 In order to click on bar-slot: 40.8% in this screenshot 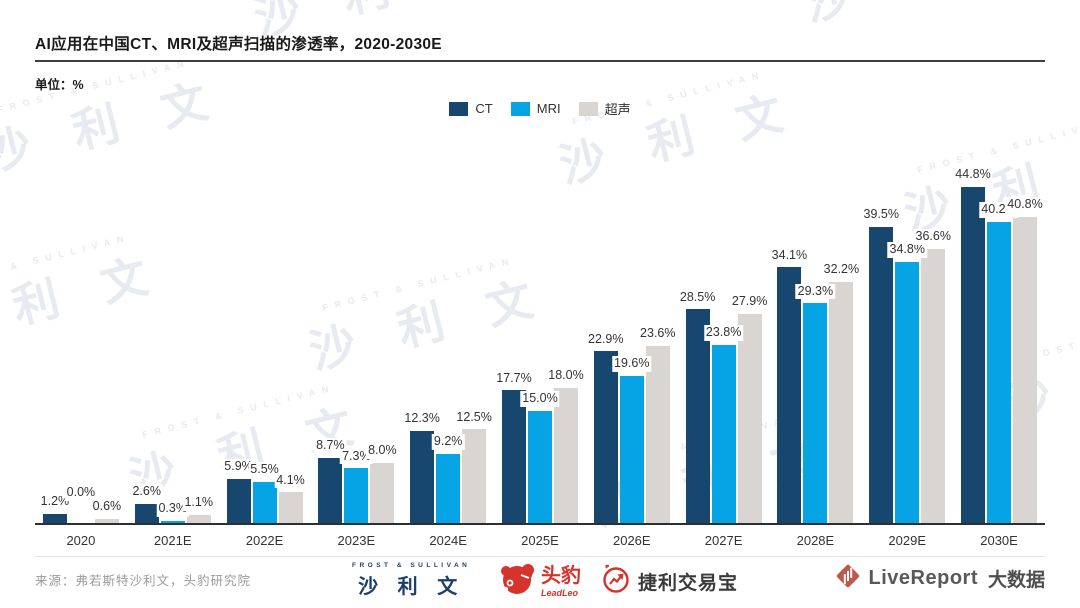, I will do `click(1025, 331)`.